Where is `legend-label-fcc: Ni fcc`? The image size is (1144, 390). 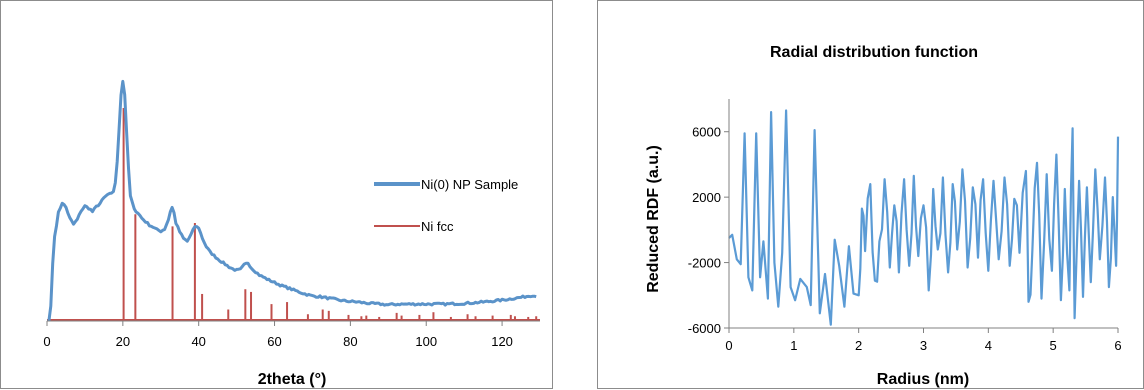 legend-label-fcc: Ni fcc is located at coordinates (437, 226).